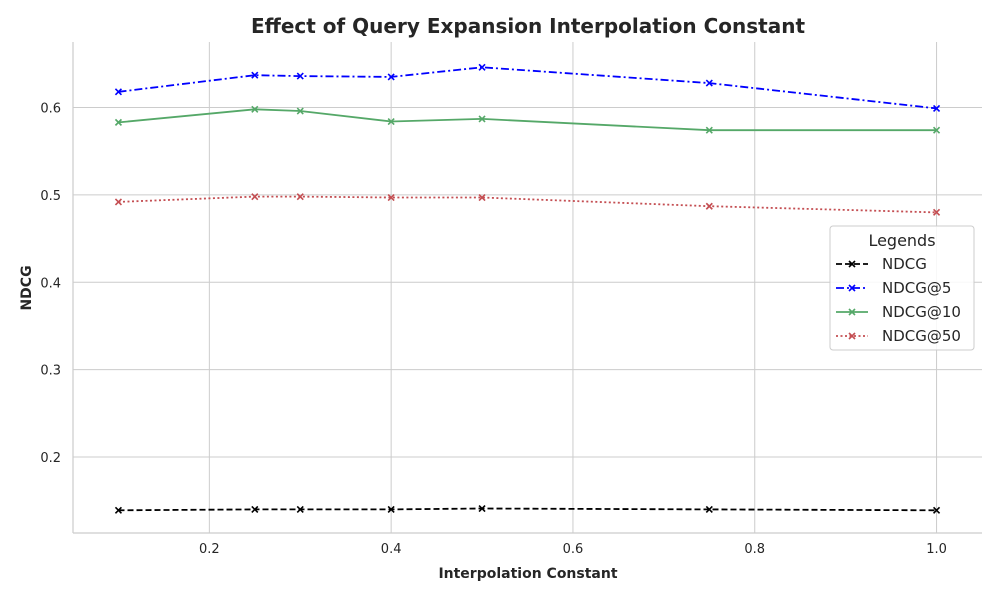  What do you see at coordinates (936, 549) in the screenshot?
I see `x-tick-label: 1.0` at bounding box center [936, 549].